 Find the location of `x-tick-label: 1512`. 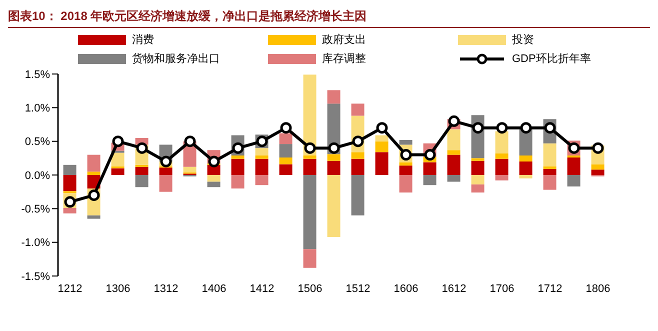

x-tick-label: 1512 is located at coordinates (358, 288).